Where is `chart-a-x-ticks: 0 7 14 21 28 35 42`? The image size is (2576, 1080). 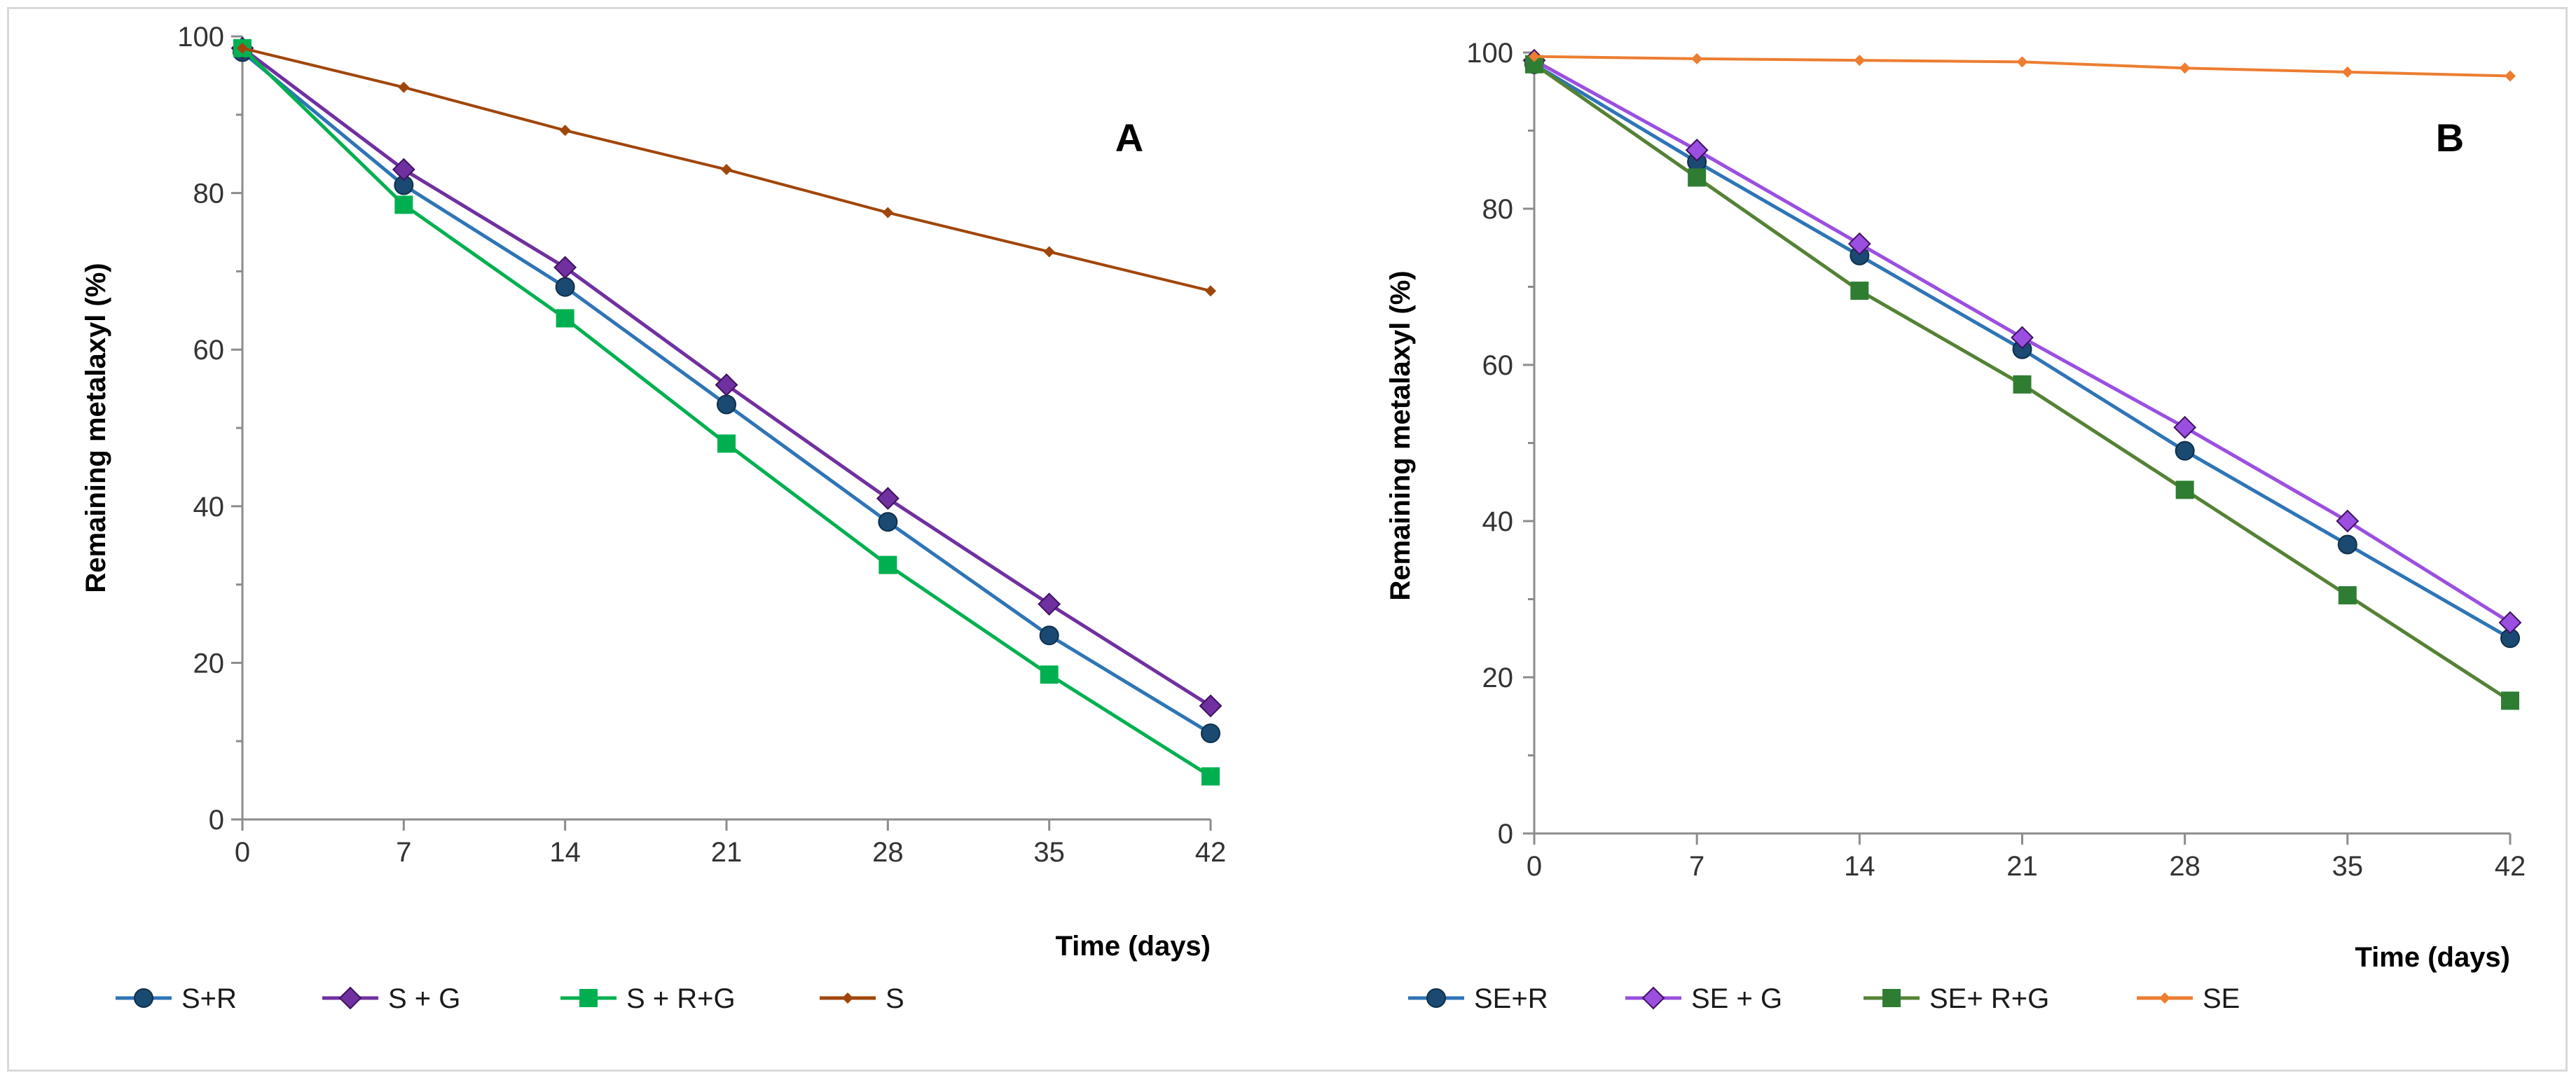
chart-a-x-ticks: 0 7 14 21 28 35 42 is located at coordinates (730, 843).